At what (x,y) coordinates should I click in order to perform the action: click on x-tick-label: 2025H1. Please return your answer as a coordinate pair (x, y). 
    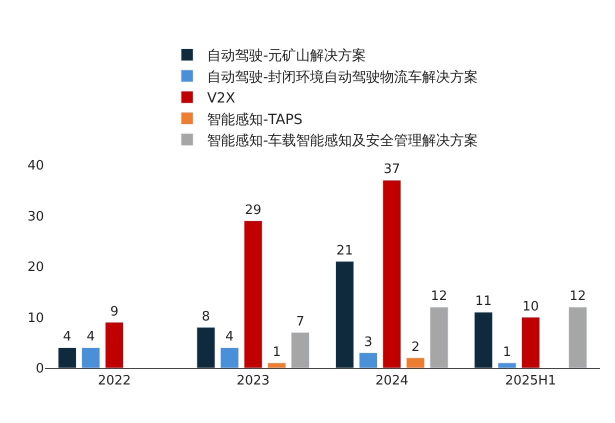
    Looking at the image, I should click on (530, 381).